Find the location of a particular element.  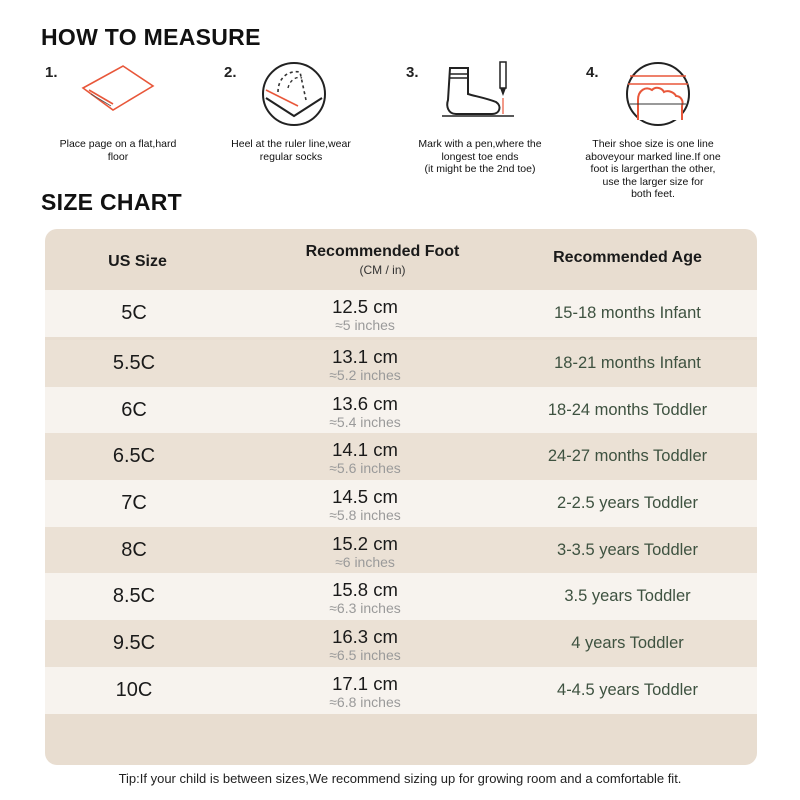

table-row: 7C 14.5 cm ≈5.8 inches 2-2.5 years Toddler is located at coordinates (401, 503).